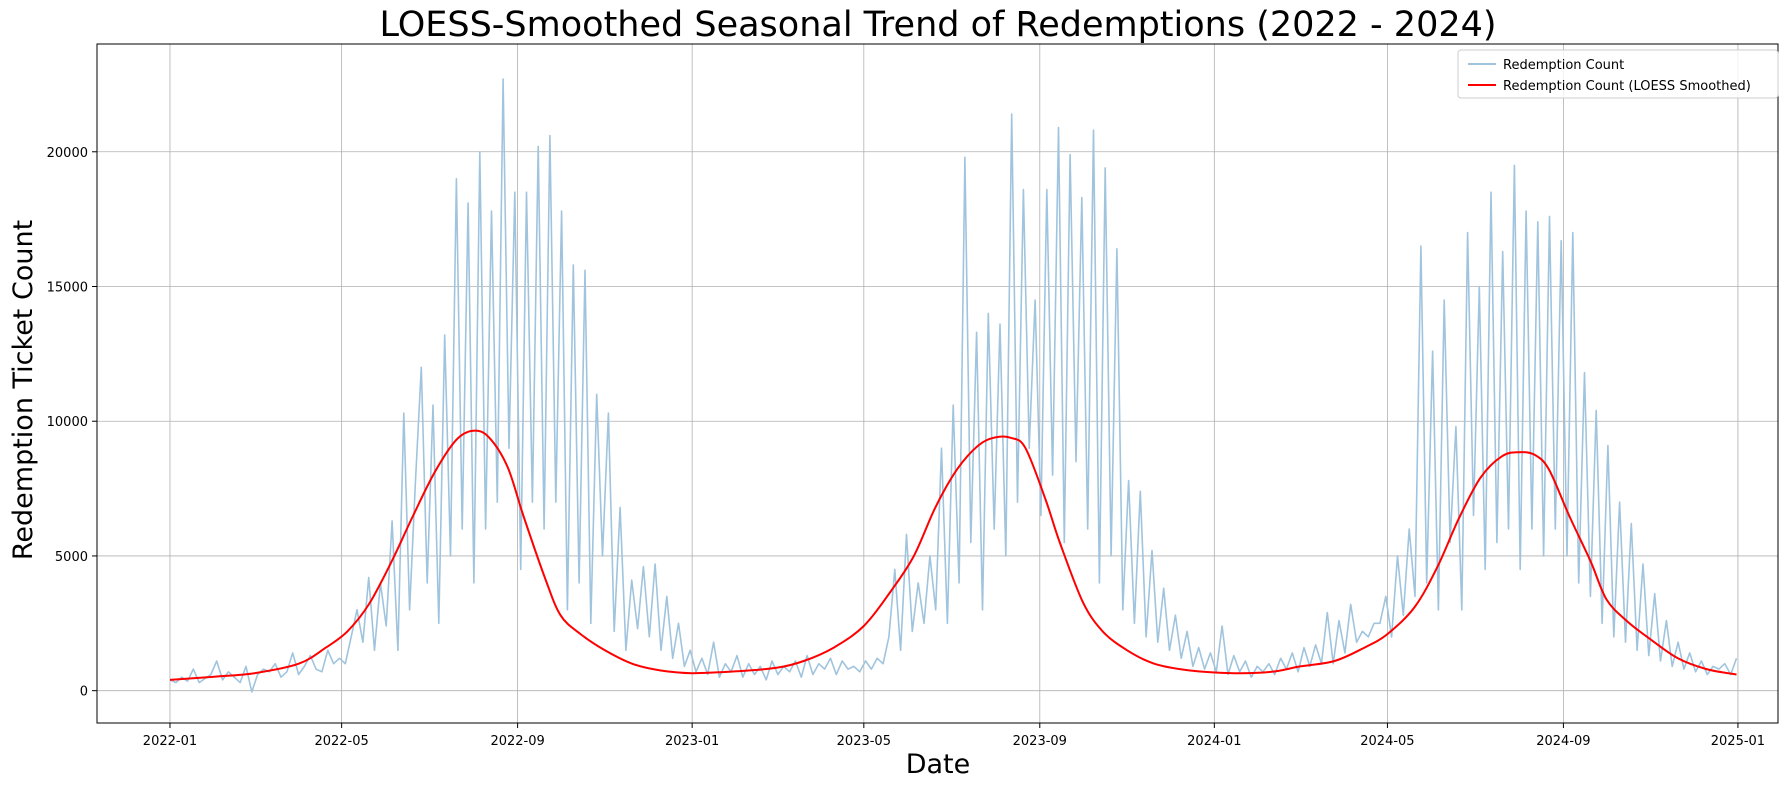 This screenshot has height=790, width=1790. What do you see at coordinates (1738, 741) in the screenshot?
I see `x-tick-label: 2025-01` at bounding box center [1738, 741].